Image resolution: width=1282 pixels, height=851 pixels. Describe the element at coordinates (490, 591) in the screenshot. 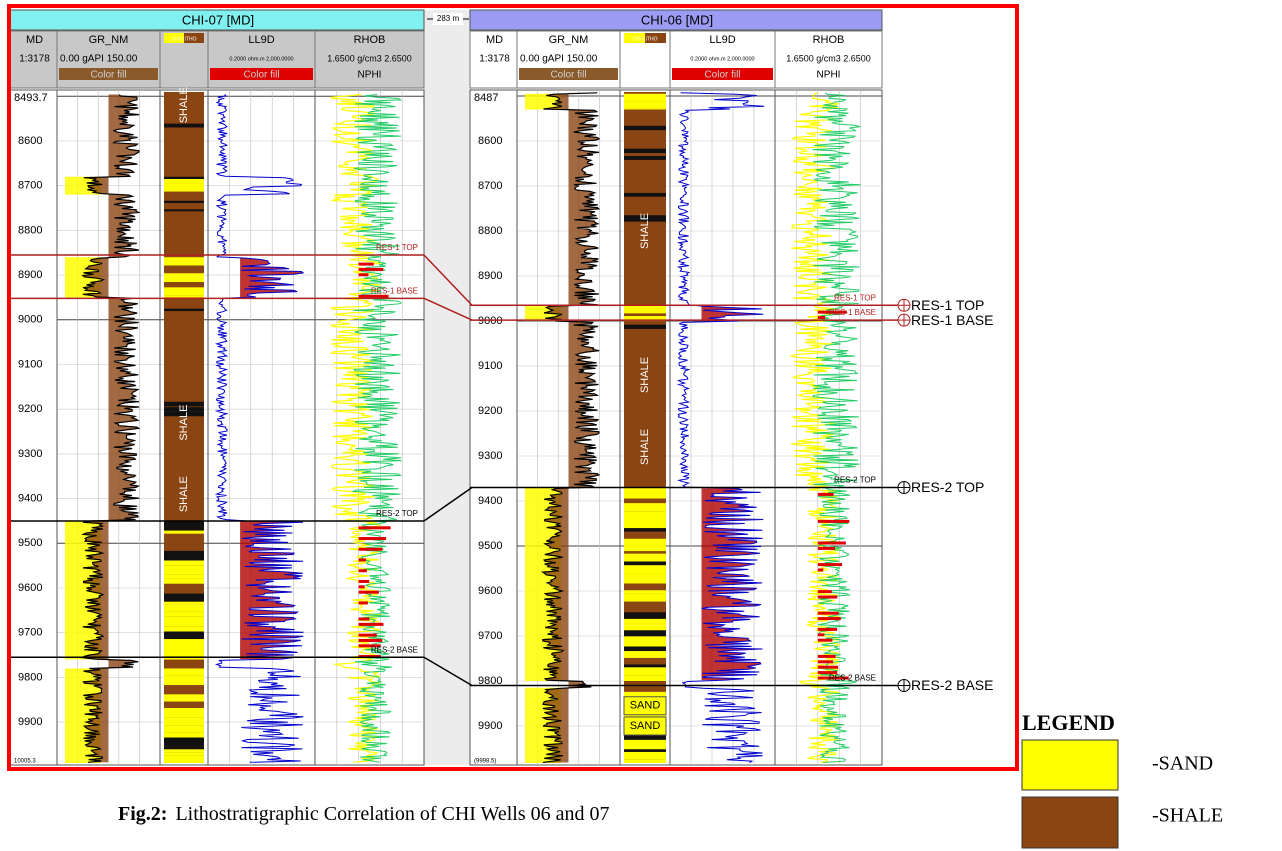

I see `depth-label: 9600` at that location.